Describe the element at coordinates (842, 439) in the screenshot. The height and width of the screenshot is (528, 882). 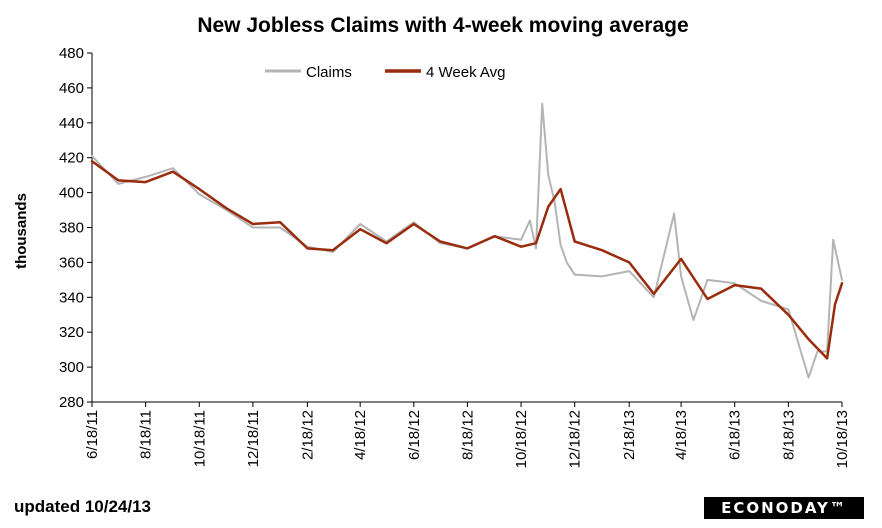
I see `x-tick-label: 10/18/13` at that location.